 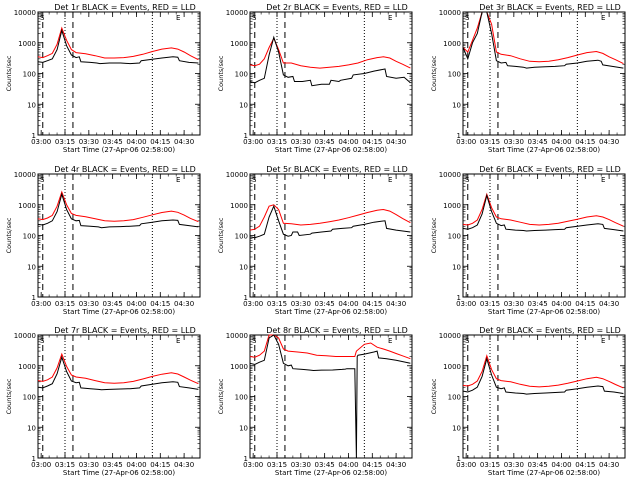 What do you see at coordinates (337, 330) in the screenshot?
I see `panel-title: Det 8r BLACK = Events, RED = LLD` at bounding box center [337, 330].